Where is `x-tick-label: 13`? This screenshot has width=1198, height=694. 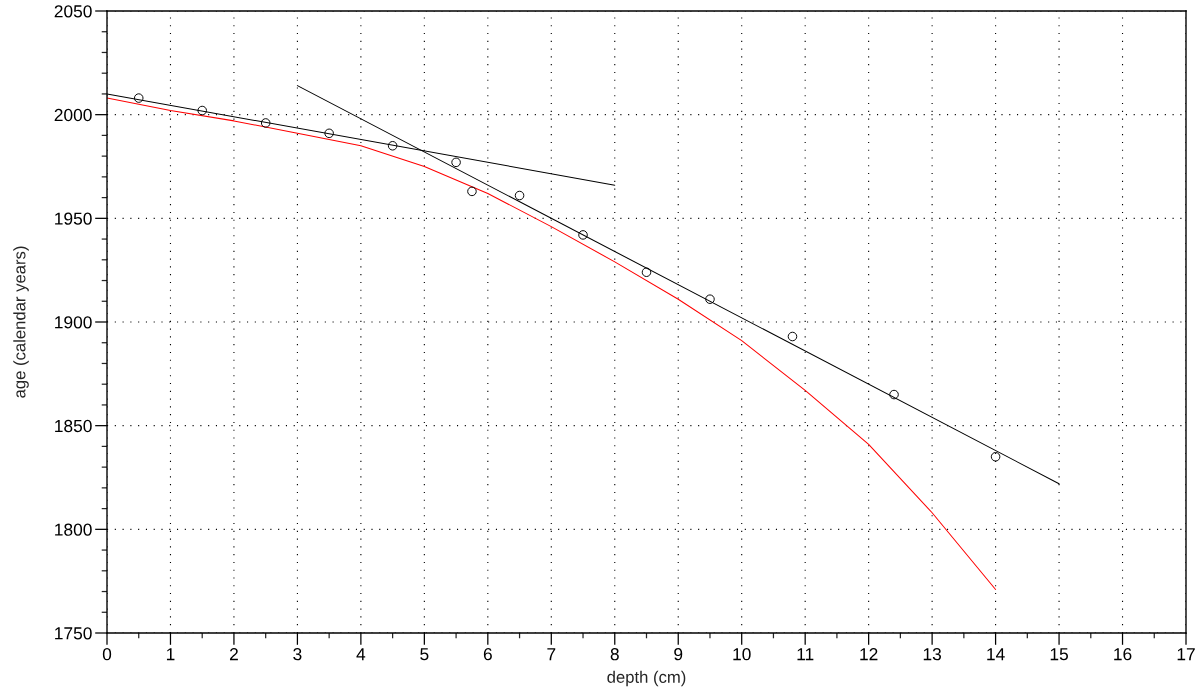 x-tick-label: 13 is located at coordinates (932, 654).